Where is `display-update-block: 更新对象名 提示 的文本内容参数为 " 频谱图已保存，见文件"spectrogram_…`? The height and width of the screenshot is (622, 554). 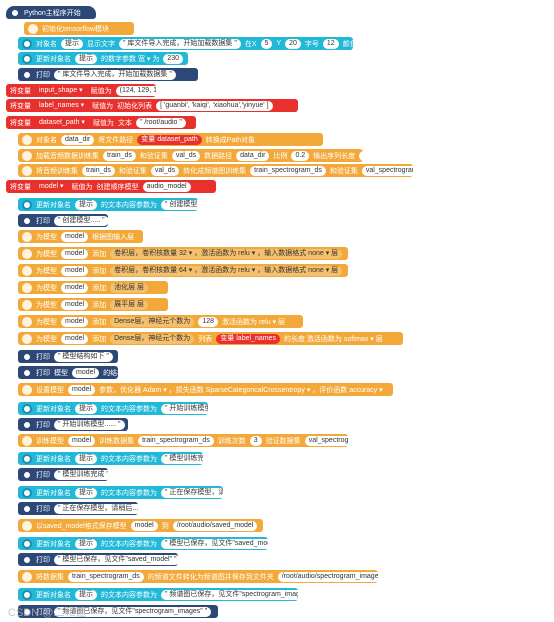
display-update-block: 更新对象名 提示 的文本内容参数为 " 频谱图已保存，见文件"spectrogram_… is located at coordinates (158, 594).